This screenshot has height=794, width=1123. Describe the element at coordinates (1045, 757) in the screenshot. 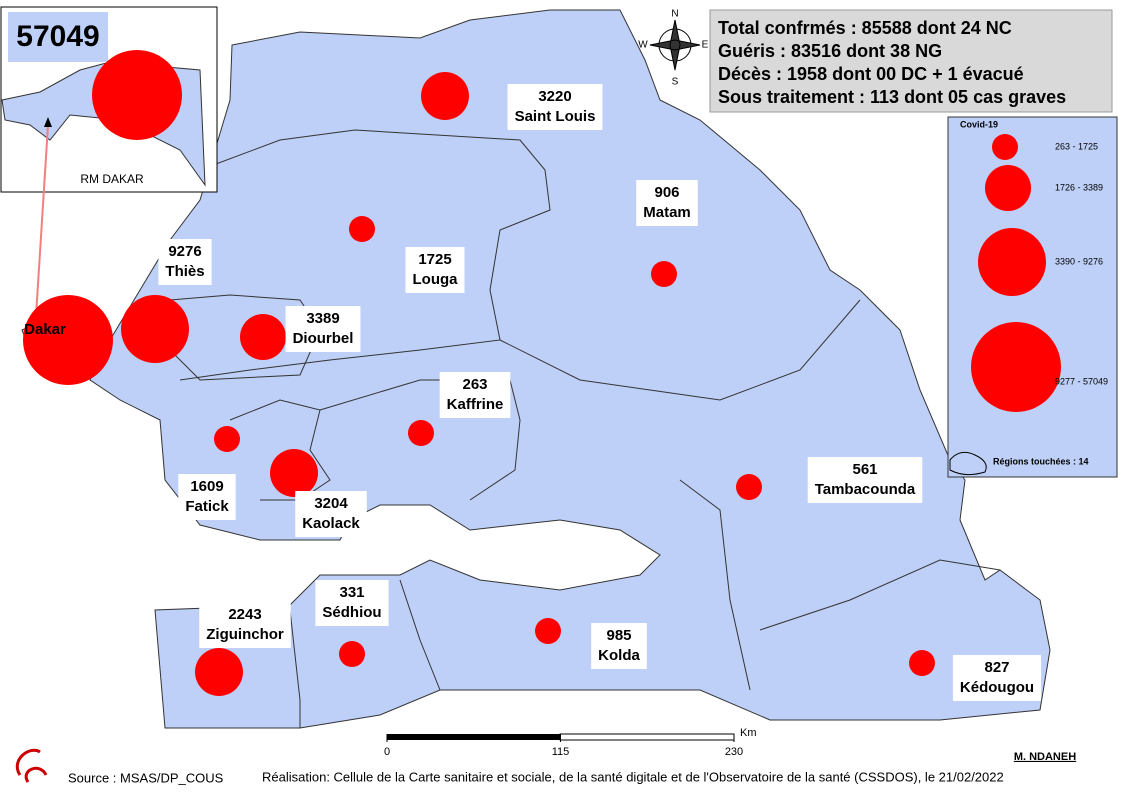

I see `author: M. NDANEH` at that location.